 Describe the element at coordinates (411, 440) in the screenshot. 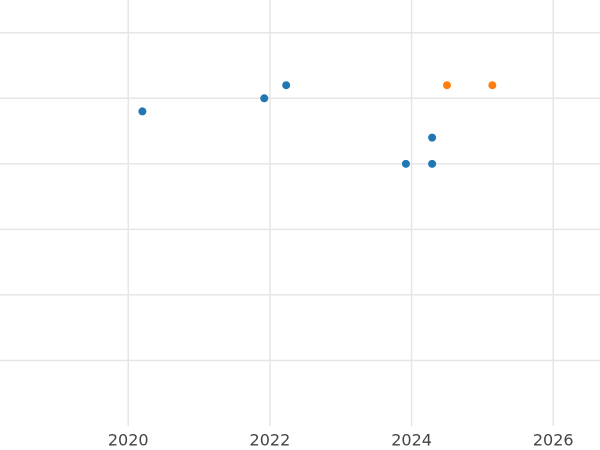

I see `x-tick-label: 2024` at that location.